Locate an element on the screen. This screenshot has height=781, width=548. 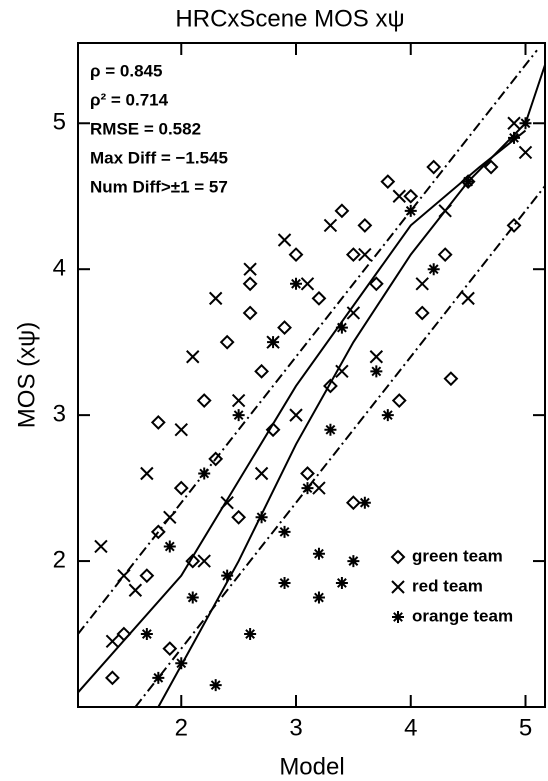
legend-label: orange team is located at coordinates (462, 615).